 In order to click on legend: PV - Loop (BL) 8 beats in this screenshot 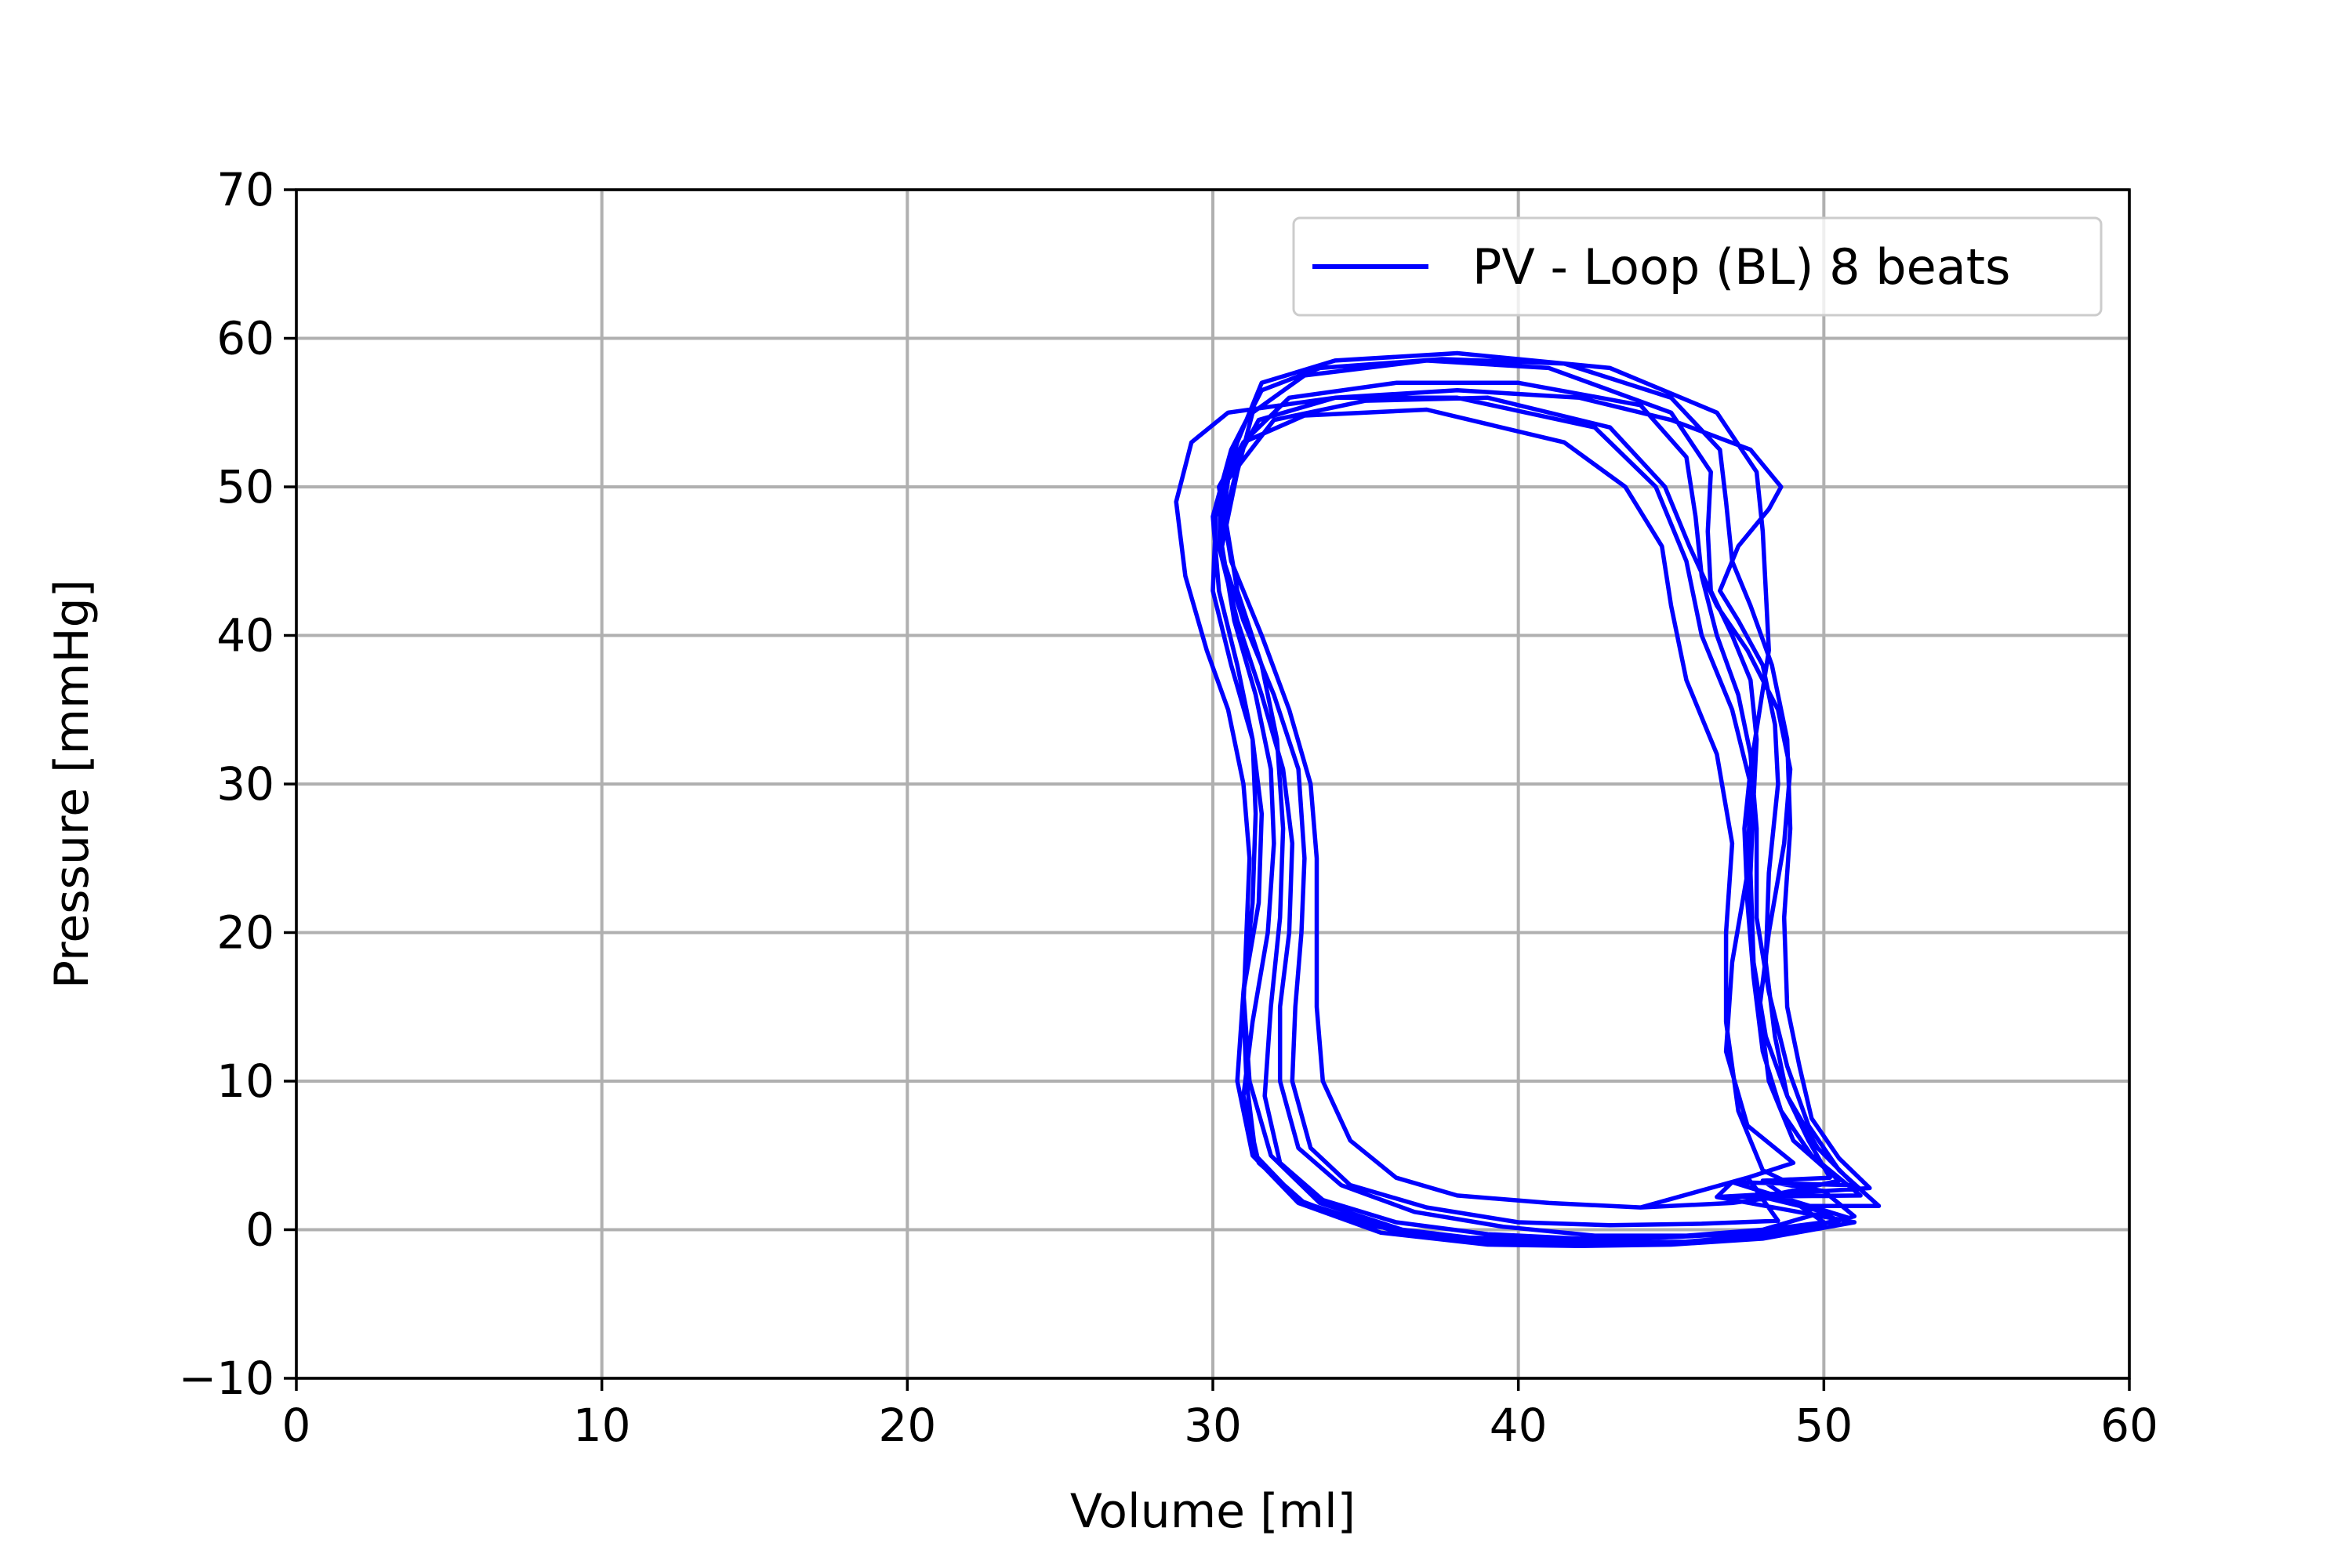, I will do `click(1698, 266)`.